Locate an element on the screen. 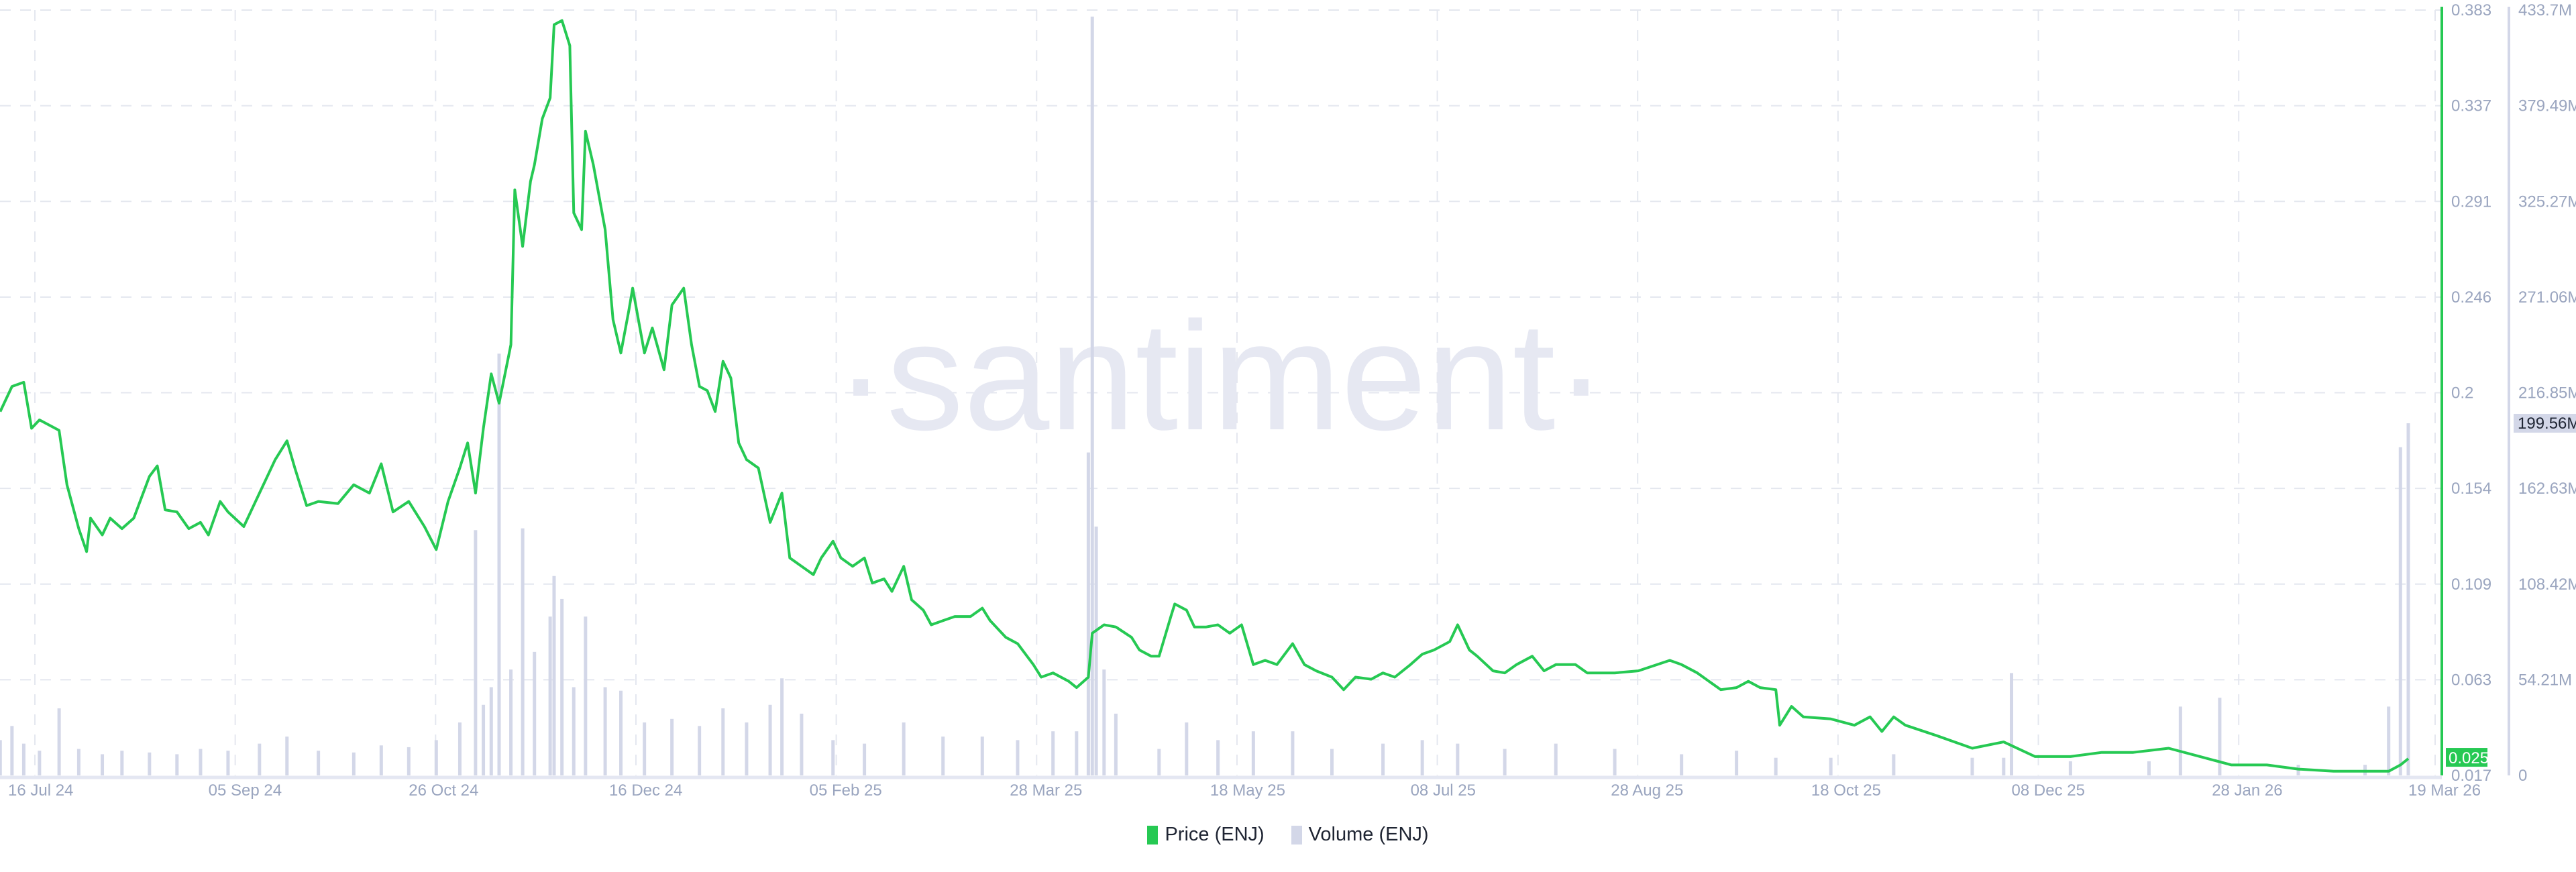  legend-item-volume: Volume (ENJ) is located at coordinates (1360, 835).